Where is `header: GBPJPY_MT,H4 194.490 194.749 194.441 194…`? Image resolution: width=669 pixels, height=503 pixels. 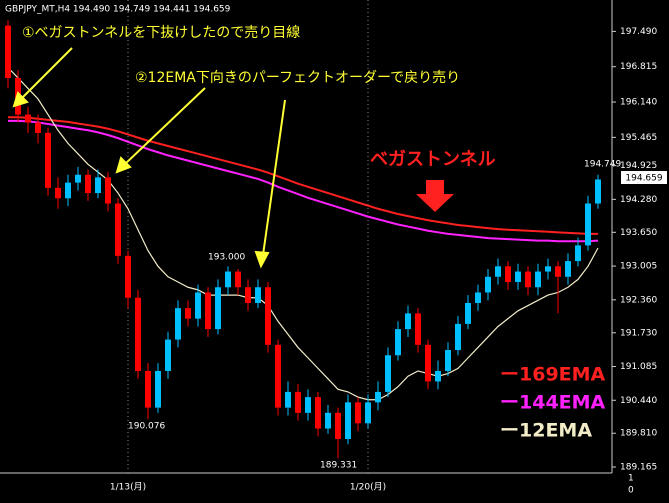 header: GBPJPY_MT,H4 194.490 194.749 194.441 194… is located at coordinates (118, 10).